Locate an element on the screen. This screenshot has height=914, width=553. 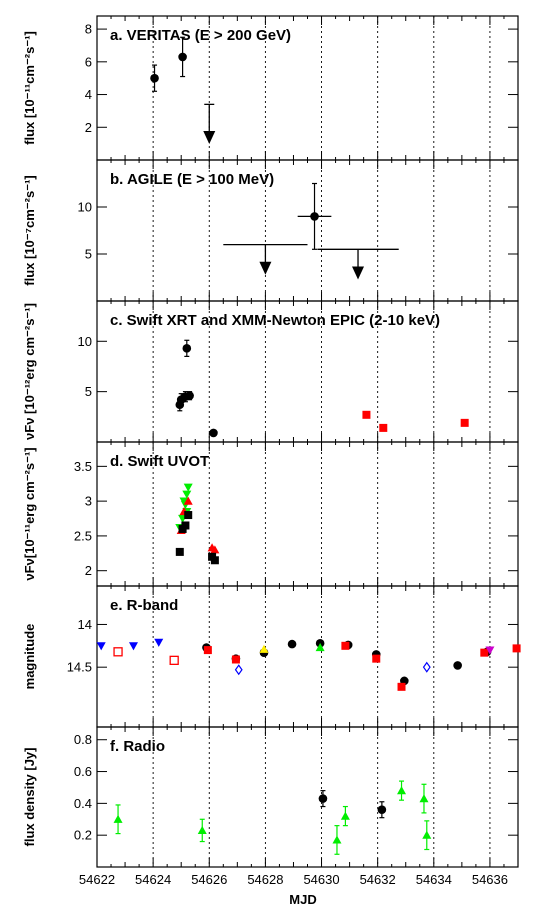
panel-title: e. R-band is located at coordinates (144, 605).